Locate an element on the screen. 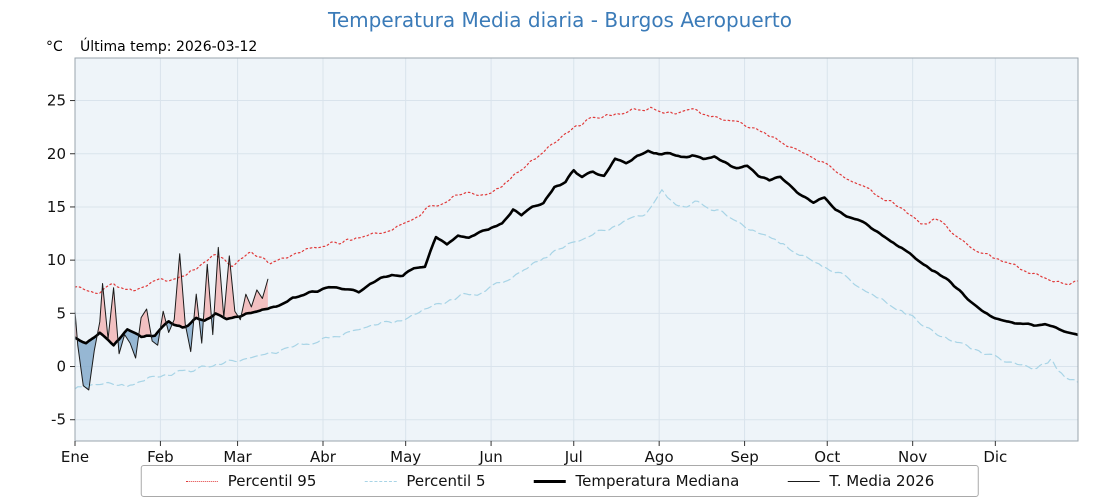  mediana-line-sample-icon is located at coordinates (549, 481).